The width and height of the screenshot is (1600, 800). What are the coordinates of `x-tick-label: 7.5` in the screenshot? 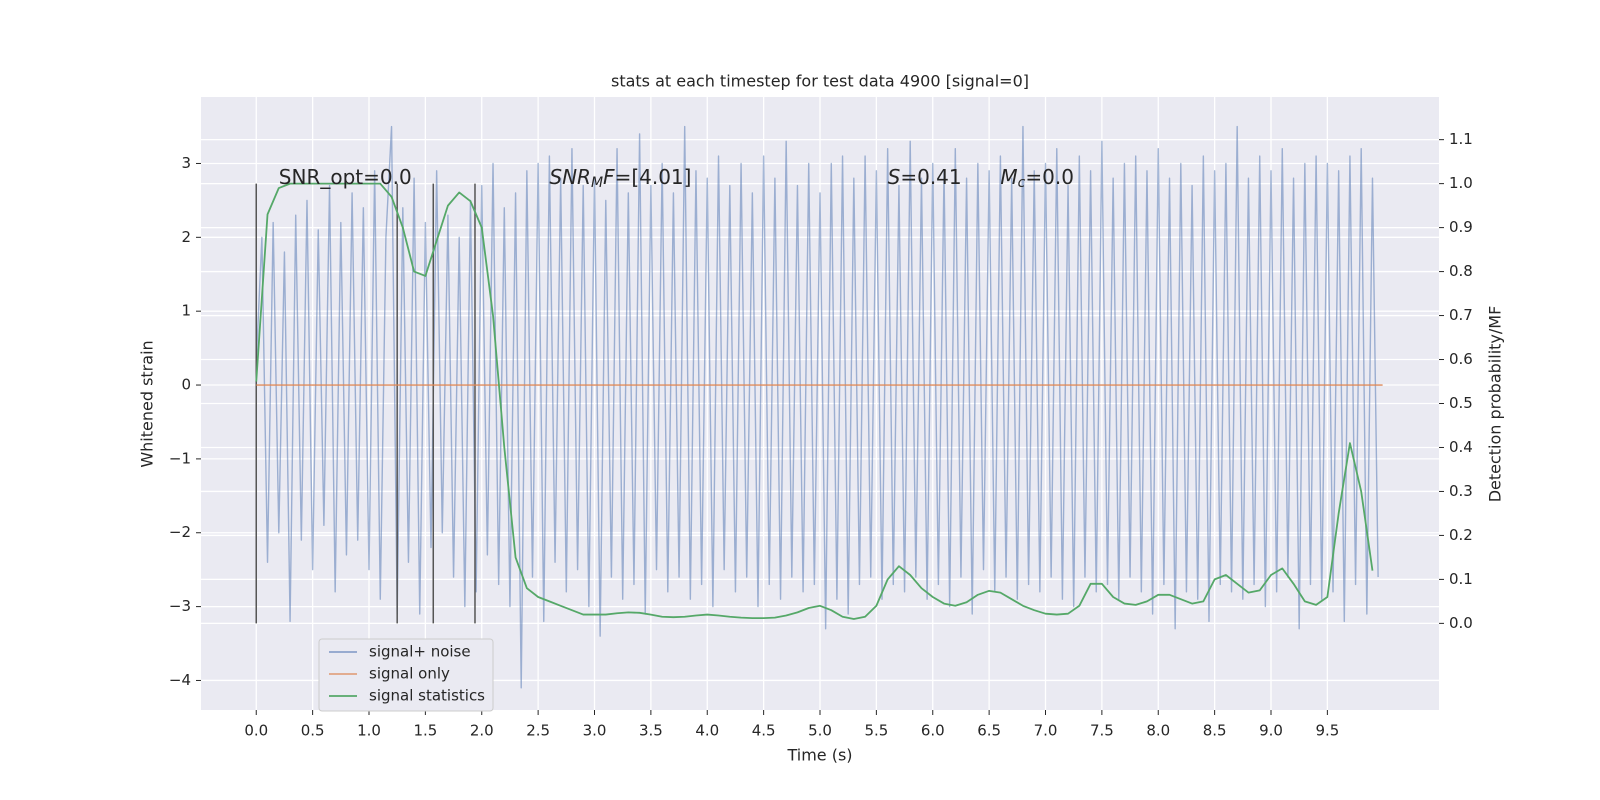 It's located at (1102, 731).